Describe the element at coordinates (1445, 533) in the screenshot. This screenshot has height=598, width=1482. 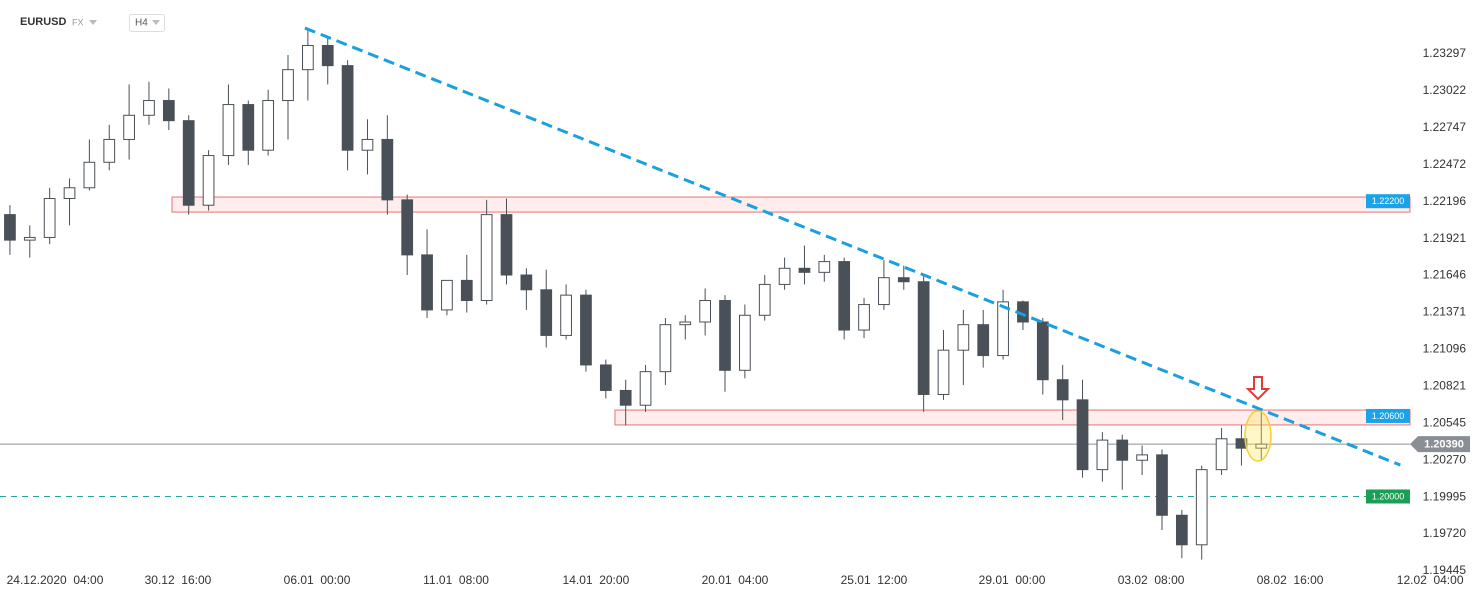
I see `y-tick-label: 1.19720` at that location.